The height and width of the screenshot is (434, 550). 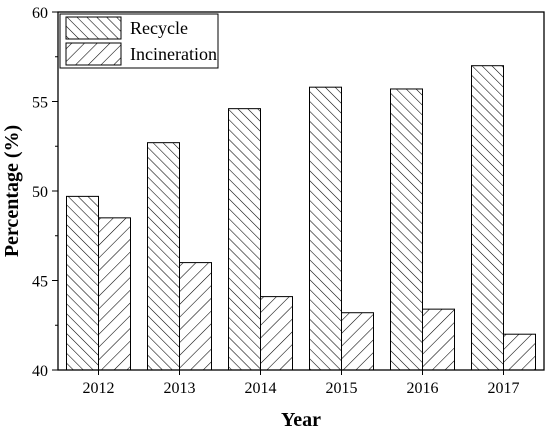 I want to click on bar-recycle-2012, so click(x=82, y=283).